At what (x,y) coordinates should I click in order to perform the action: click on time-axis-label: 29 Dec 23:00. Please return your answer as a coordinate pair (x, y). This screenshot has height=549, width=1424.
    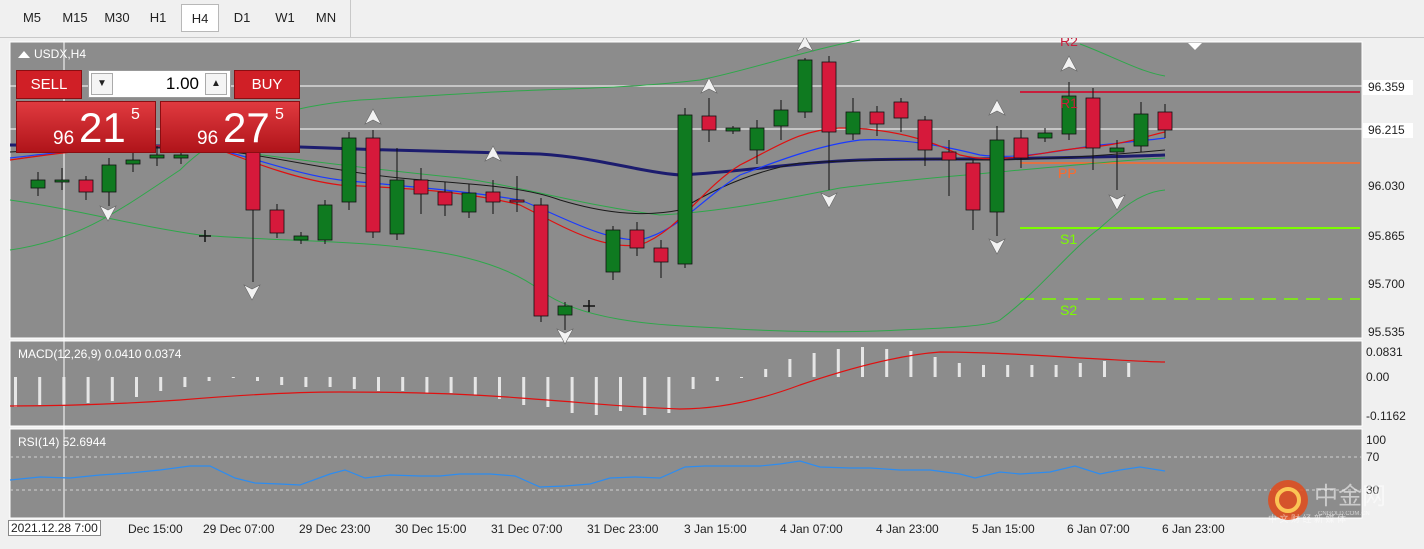
    Looking at the image, I should click on (335, 529).